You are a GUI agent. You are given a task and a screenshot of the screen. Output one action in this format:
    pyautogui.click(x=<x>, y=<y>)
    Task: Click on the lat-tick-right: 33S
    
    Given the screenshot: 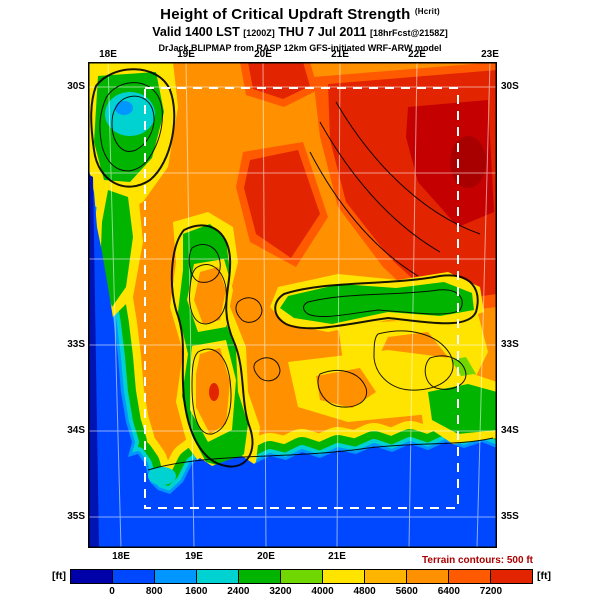 What is the action you would take?
    pyautogui.click(x=510, y=344)
    